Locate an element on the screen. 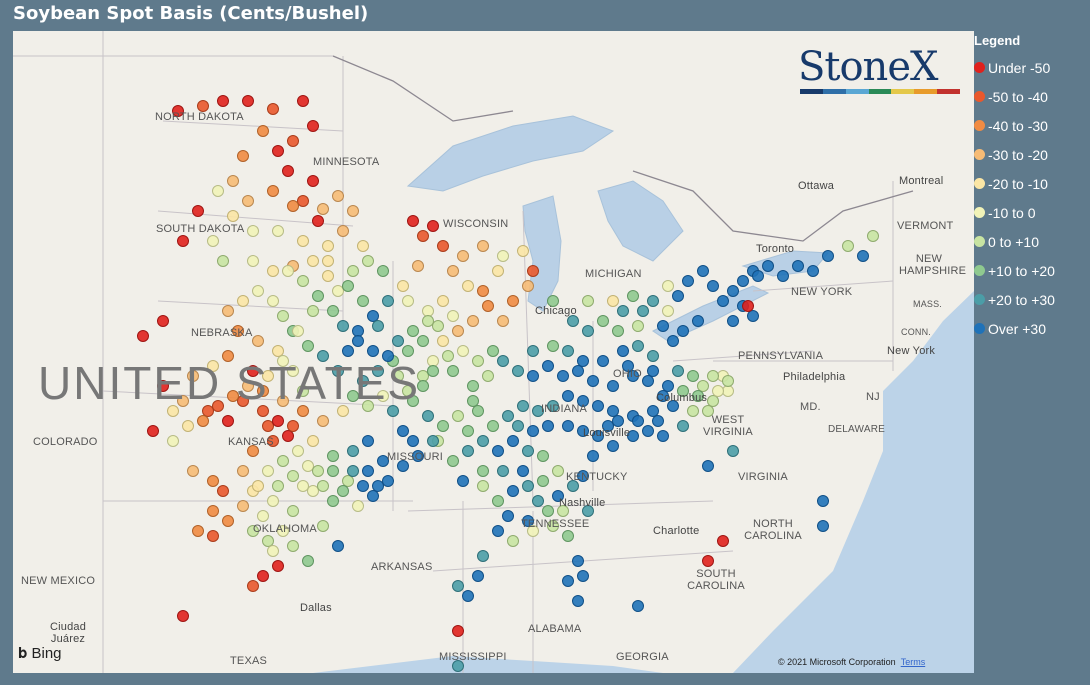 The width and height of the screenshot is (1090, 685). legend-item: 0 to +10 is located at coordinates (1032, 241).